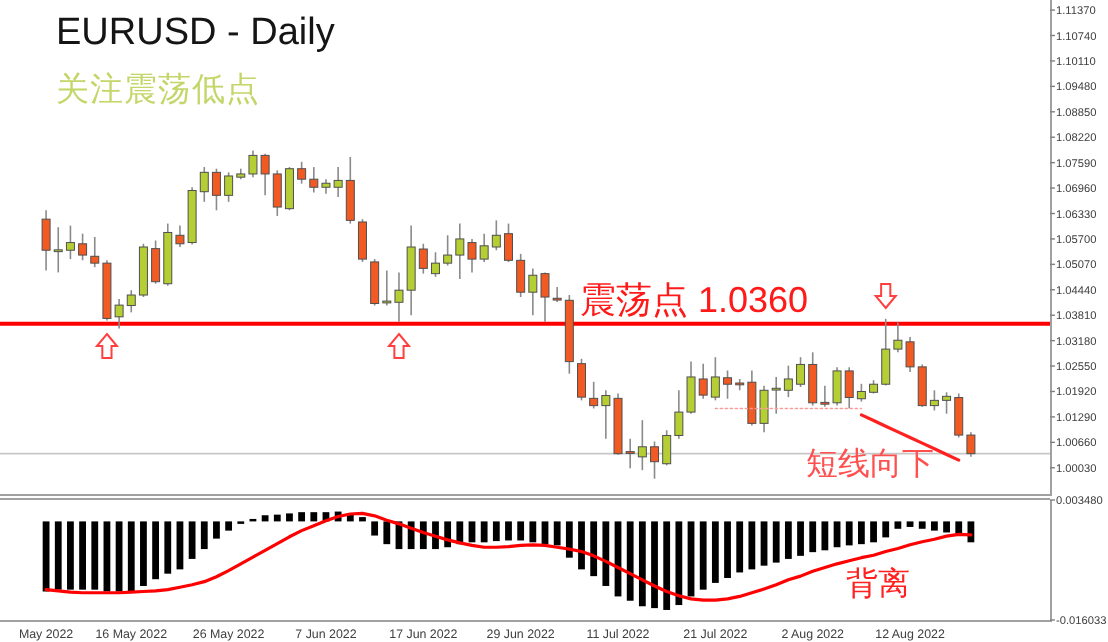  What do you see at coordinates (878, 584) in the screenshot?
I see `annotation: 背离` at bounding box center [878, 584].